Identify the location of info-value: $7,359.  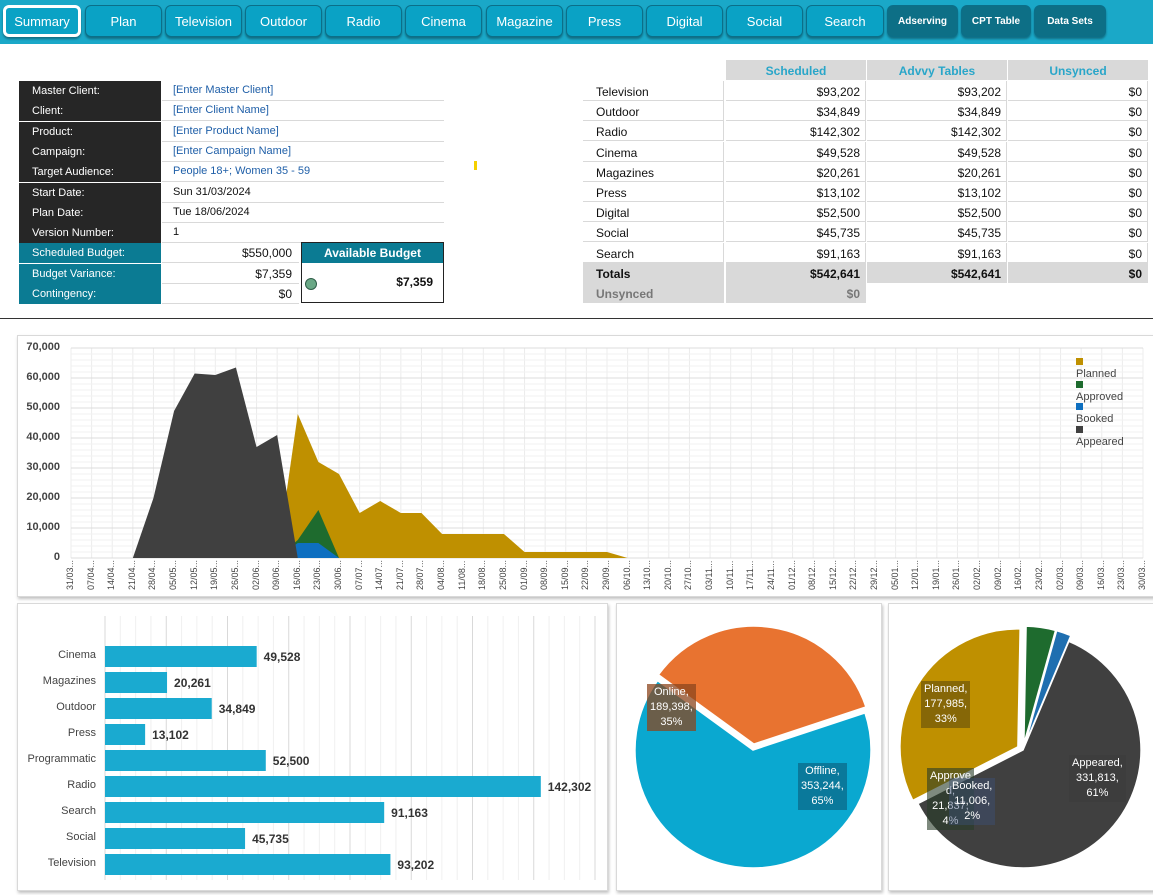
(230, 274).